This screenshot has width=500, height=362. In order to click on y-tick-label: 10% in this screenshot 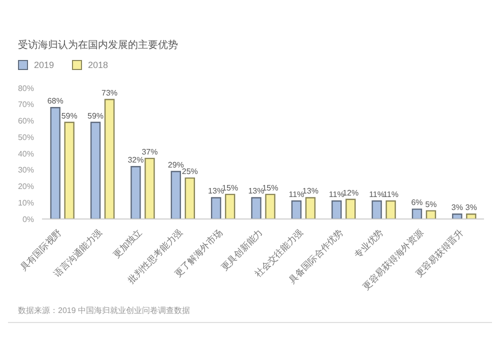, I will do `click(26, 203)`.